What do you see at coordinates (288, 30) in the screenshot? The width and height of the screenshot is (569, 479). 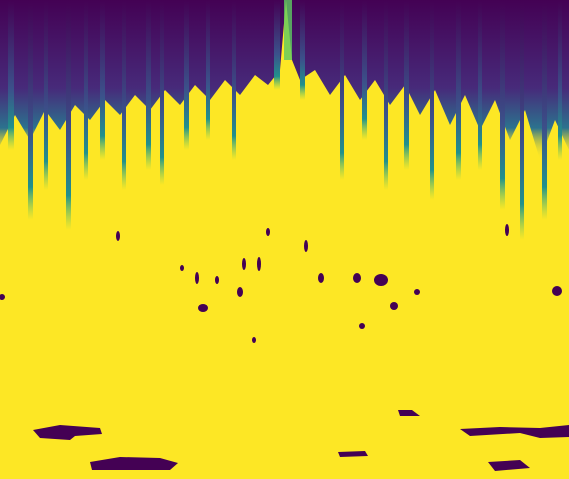 I see `bright-streak` at bounding box center [288, 30].